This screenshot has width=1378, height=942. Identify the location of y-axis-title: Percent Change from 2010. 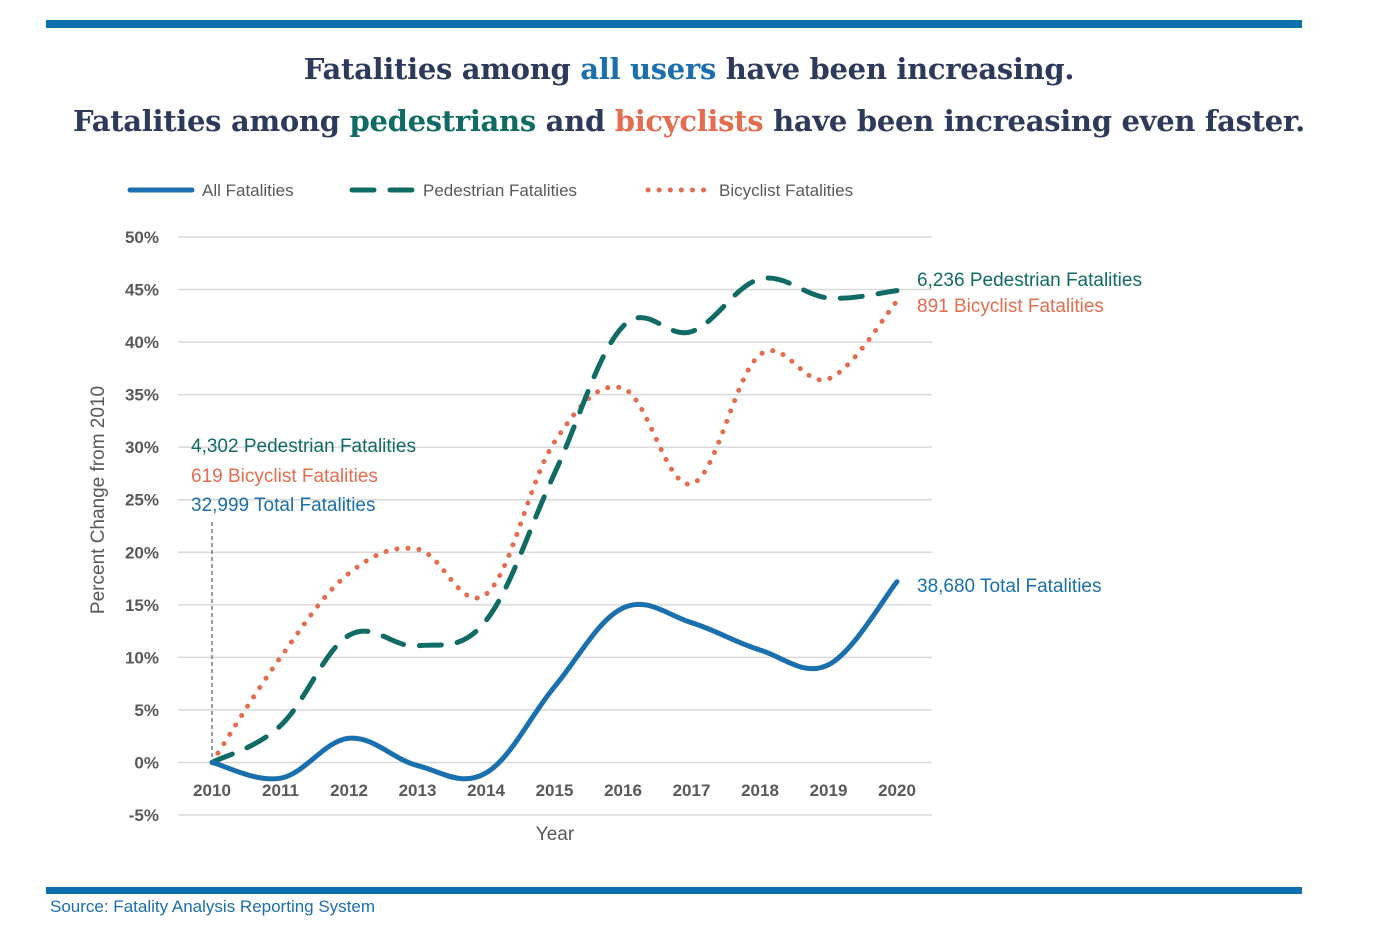
(98, 500).